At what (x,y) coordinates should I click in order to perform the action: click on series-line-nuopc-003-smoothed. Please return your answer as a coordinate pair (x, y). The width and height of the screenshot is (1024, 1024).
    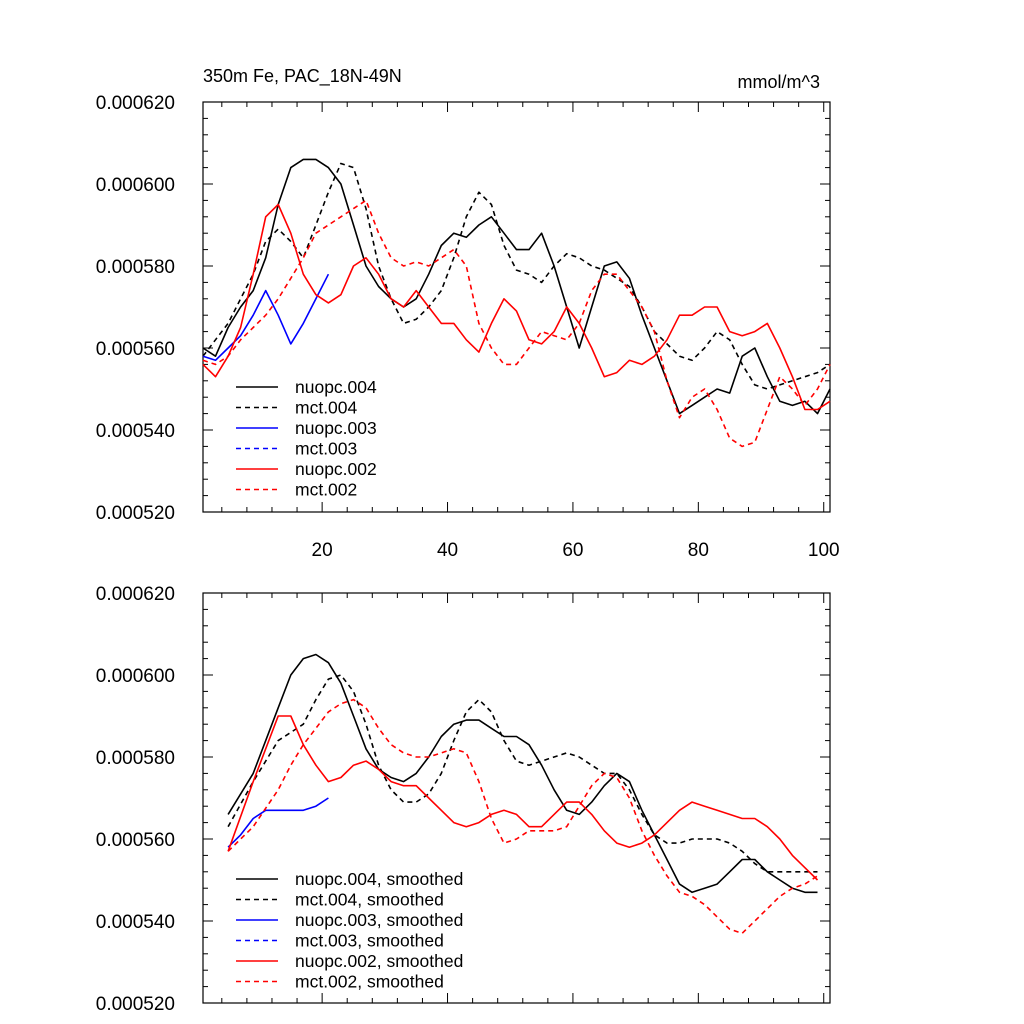
    Looking at the image, I should click on (278, 822).